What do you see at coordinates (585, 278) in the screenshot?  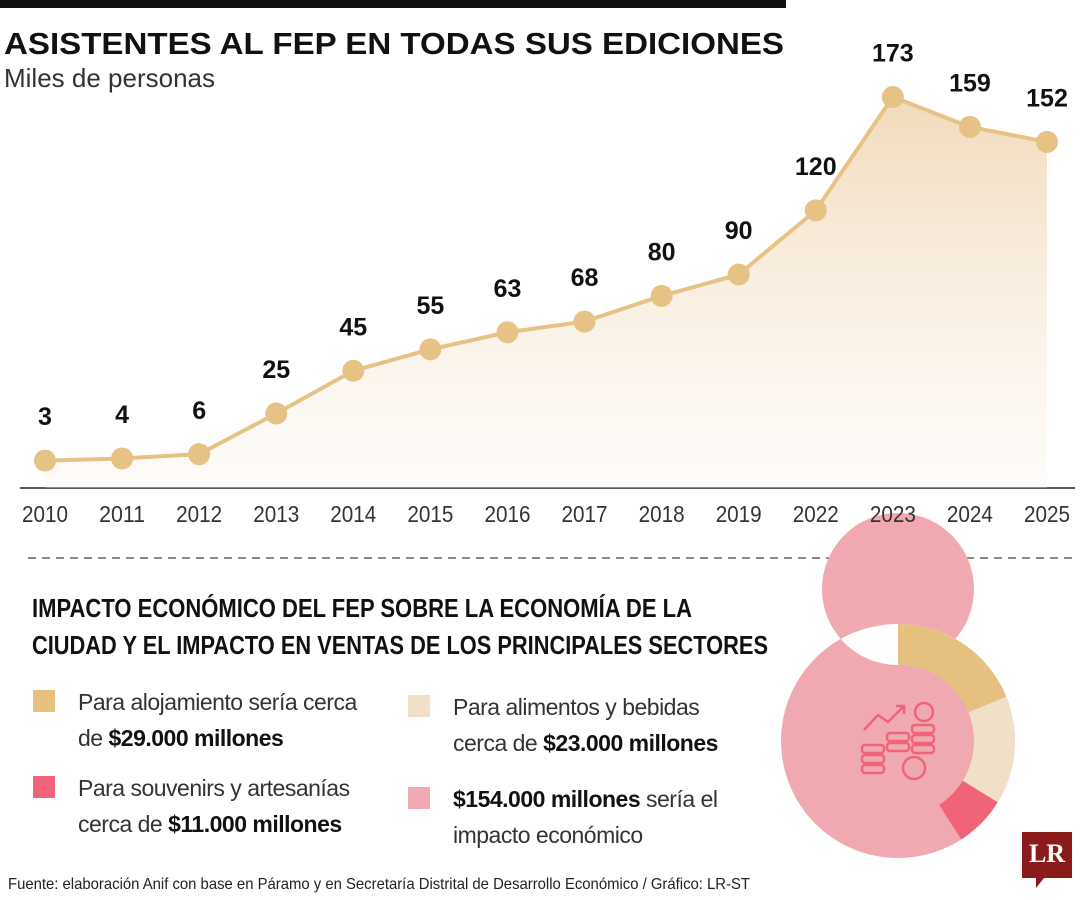 I see `value-label: 68` at bounding box center [585, 278].